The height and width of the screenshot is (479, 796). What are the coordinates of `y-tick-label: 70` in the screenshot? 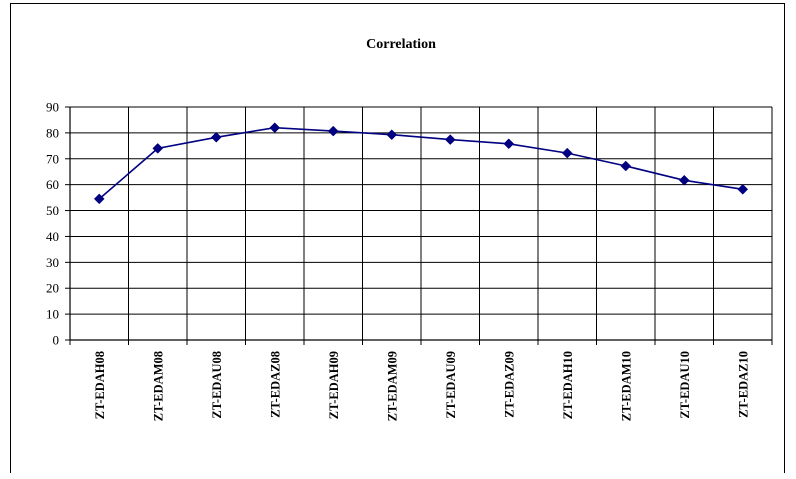 It's located at (52, 158).